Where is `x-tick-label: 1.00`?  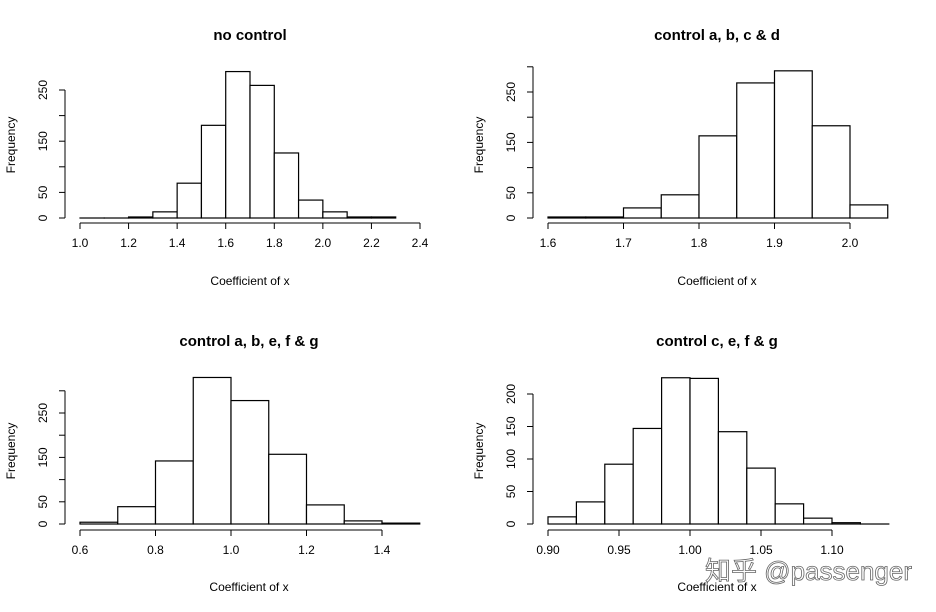
x-tick-label: 1.00 is located at coordinates (690, 550).